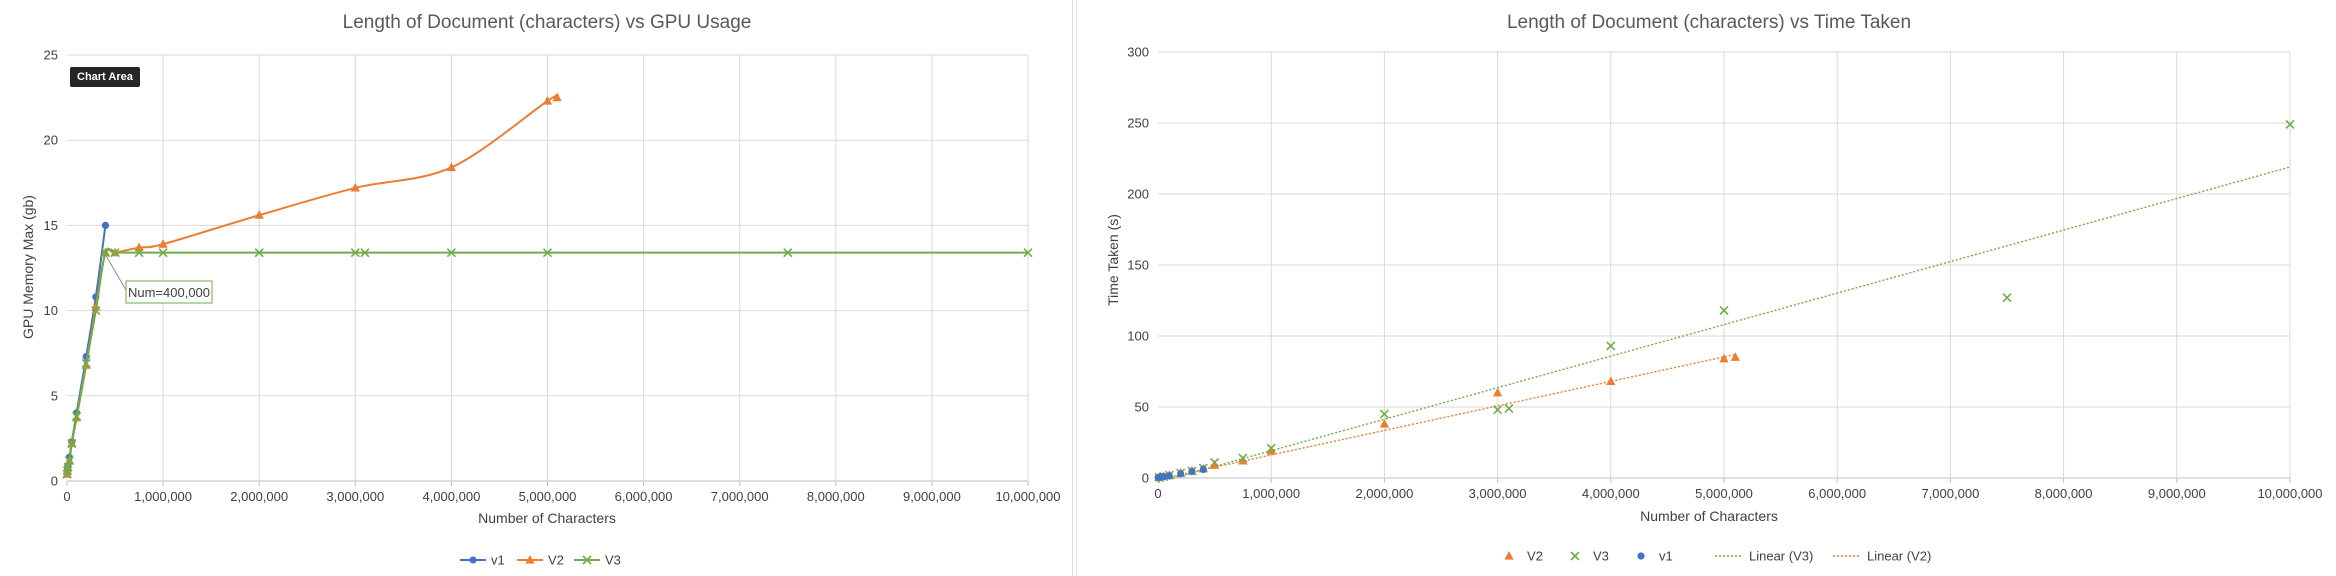  Describe the element at coordinates (54, 395) in the screenshot. I see `y-tick-label: 5` at that location.